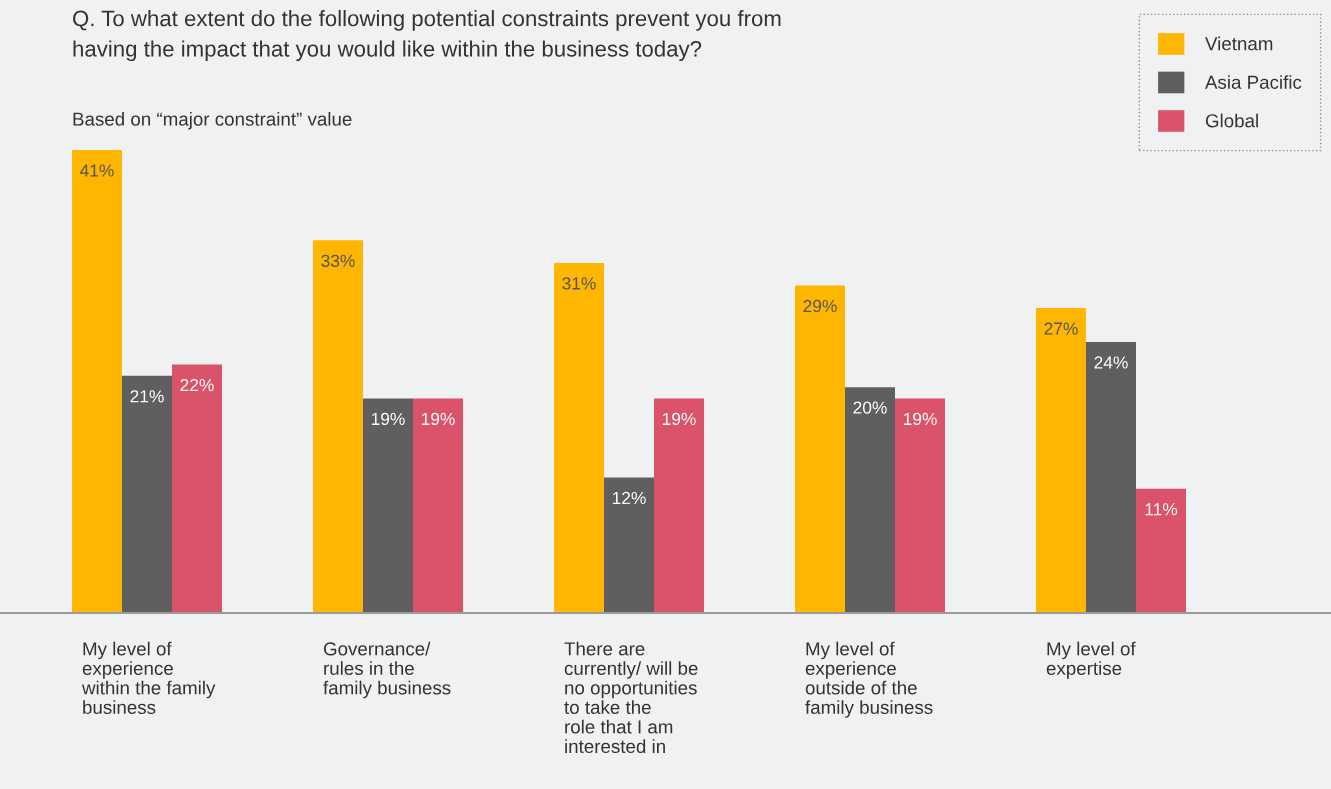 This screenshot has width=1331, height=789. What do you see at coordinates (629, 498) in the screenshot?
I see `data-label: 12%` at bounding box center [629, 498].